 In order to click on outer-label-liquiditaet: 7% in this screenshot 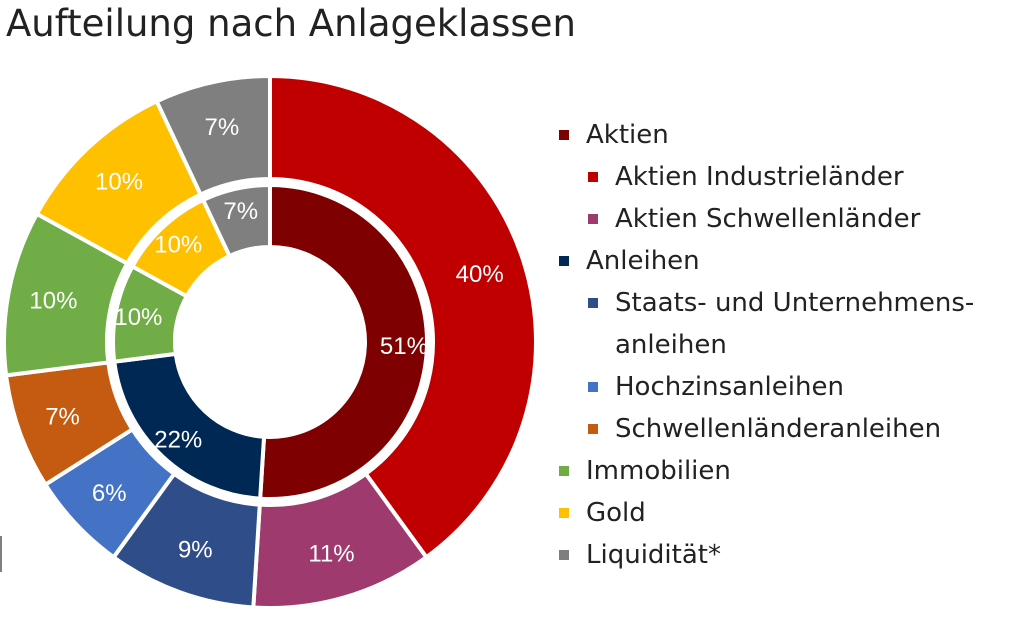, I will do `click(222, 127)`.